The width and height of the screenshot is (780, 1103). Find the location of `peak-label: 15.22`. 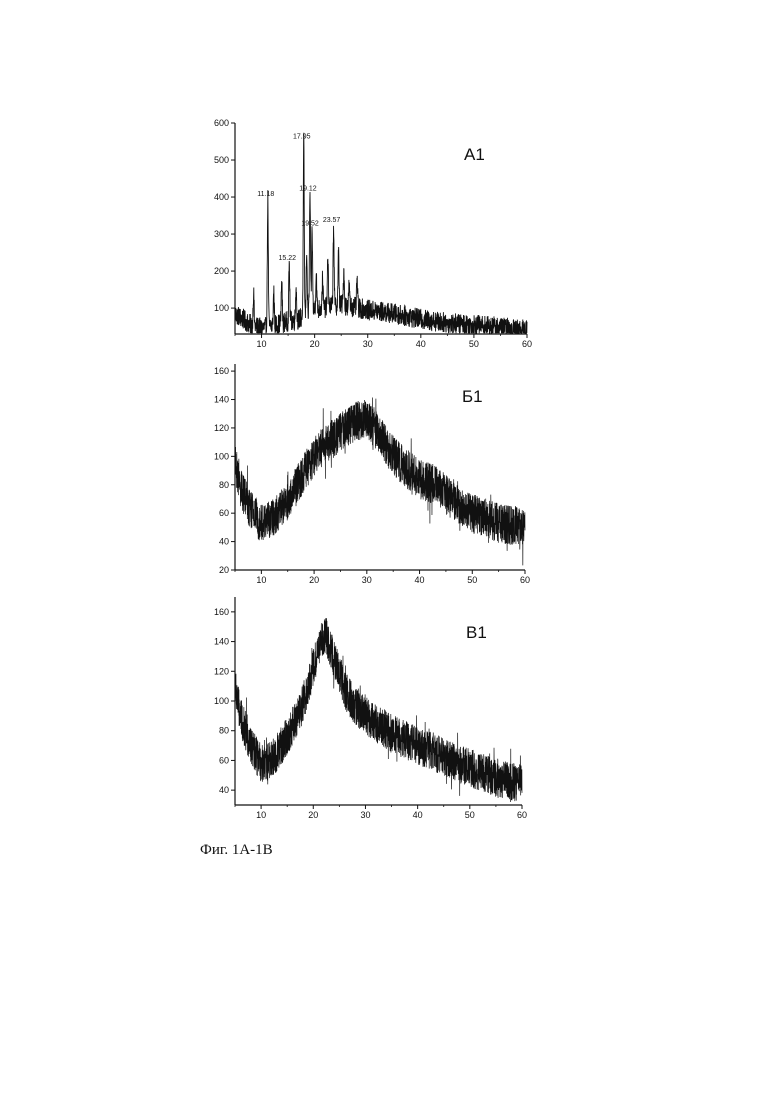

peak-label: 15.22 is located at coordinates (287, 258).